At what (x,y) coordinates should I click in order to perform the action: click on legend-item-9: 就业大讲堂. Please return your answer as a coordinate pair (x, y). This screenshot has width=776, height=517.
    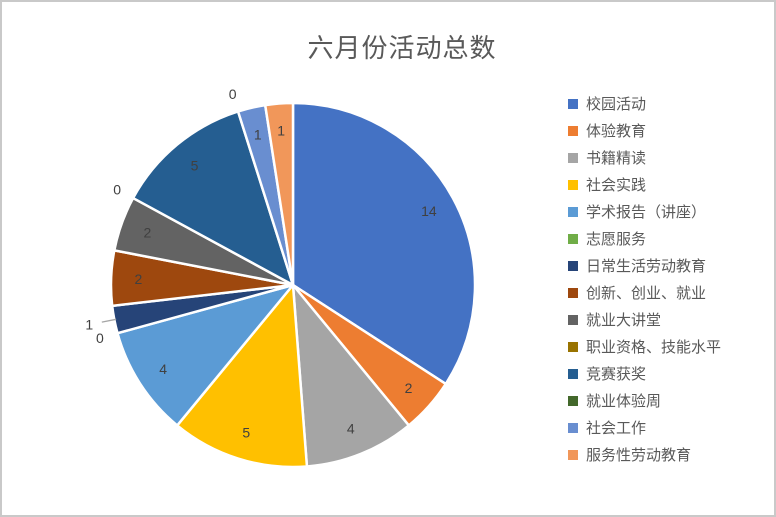
    Looking at the image, I should click on (644, 319).